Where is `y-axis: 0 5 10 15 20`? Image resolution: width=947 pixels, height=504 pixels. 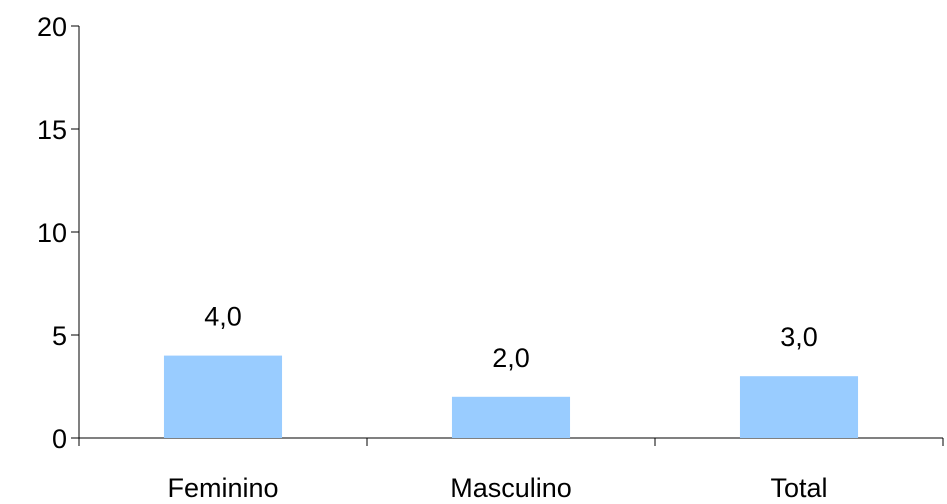 y-axis: 0 5 10 15 20 is located at coordinates (58, 233).